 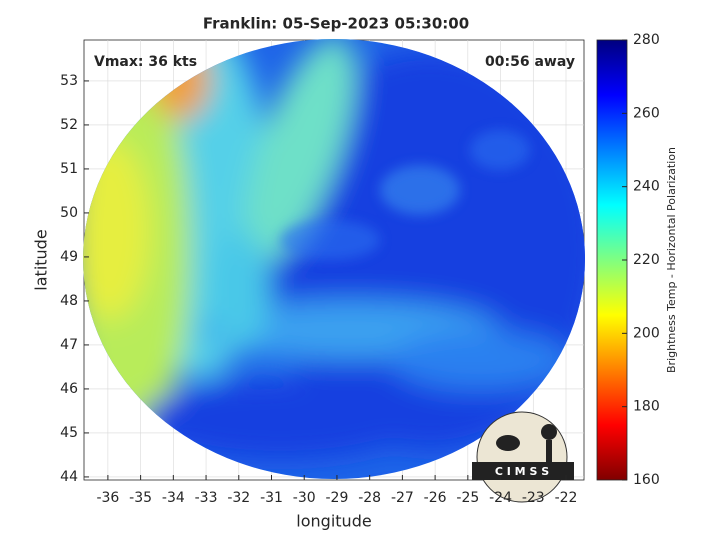 What do you see at coordinates (107, 498) in the screenshot?
I see `x-tick-label: -36` at bounding box center [107, 498].